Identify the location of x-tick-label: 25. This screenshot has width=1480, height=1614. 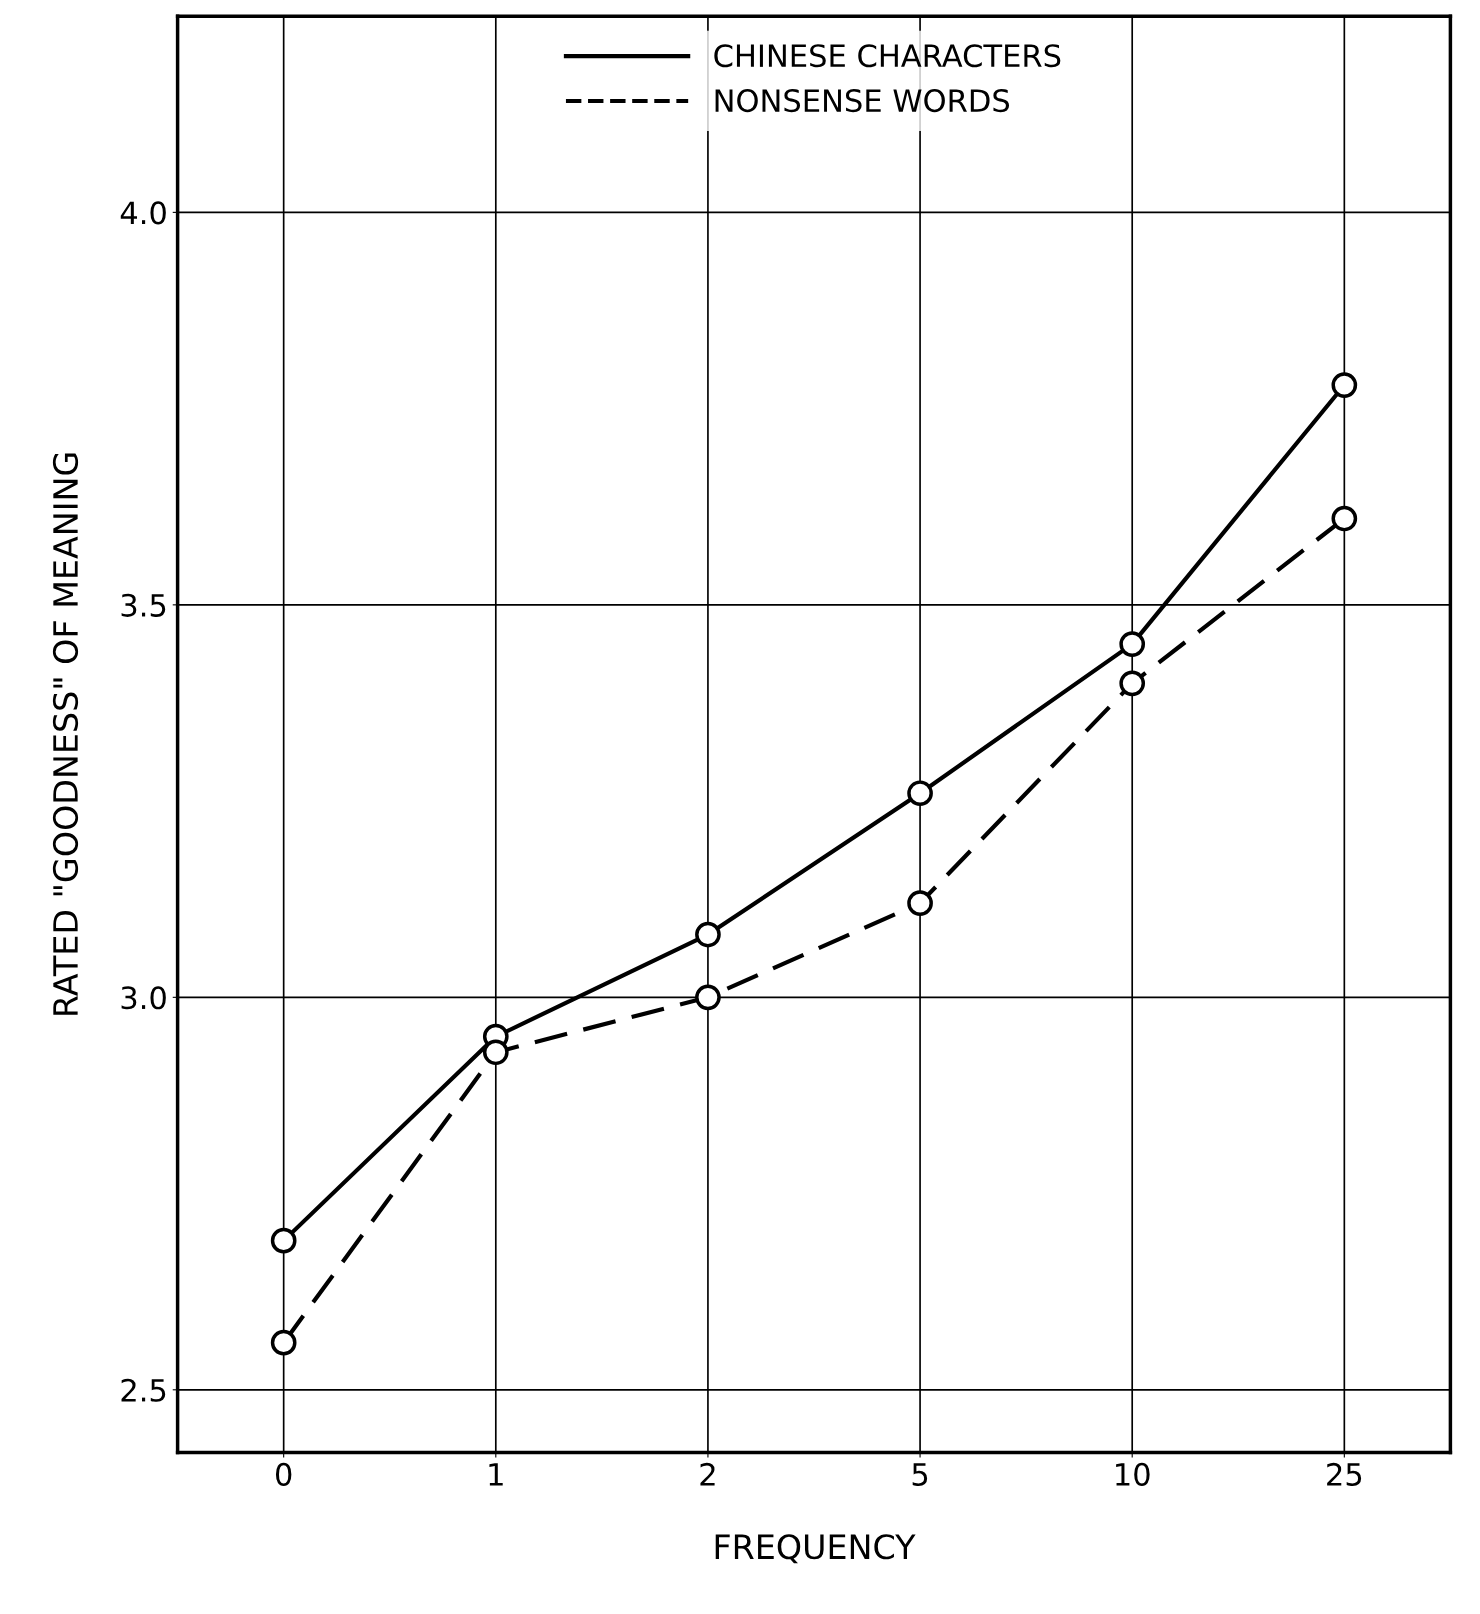
(1344, 1474).